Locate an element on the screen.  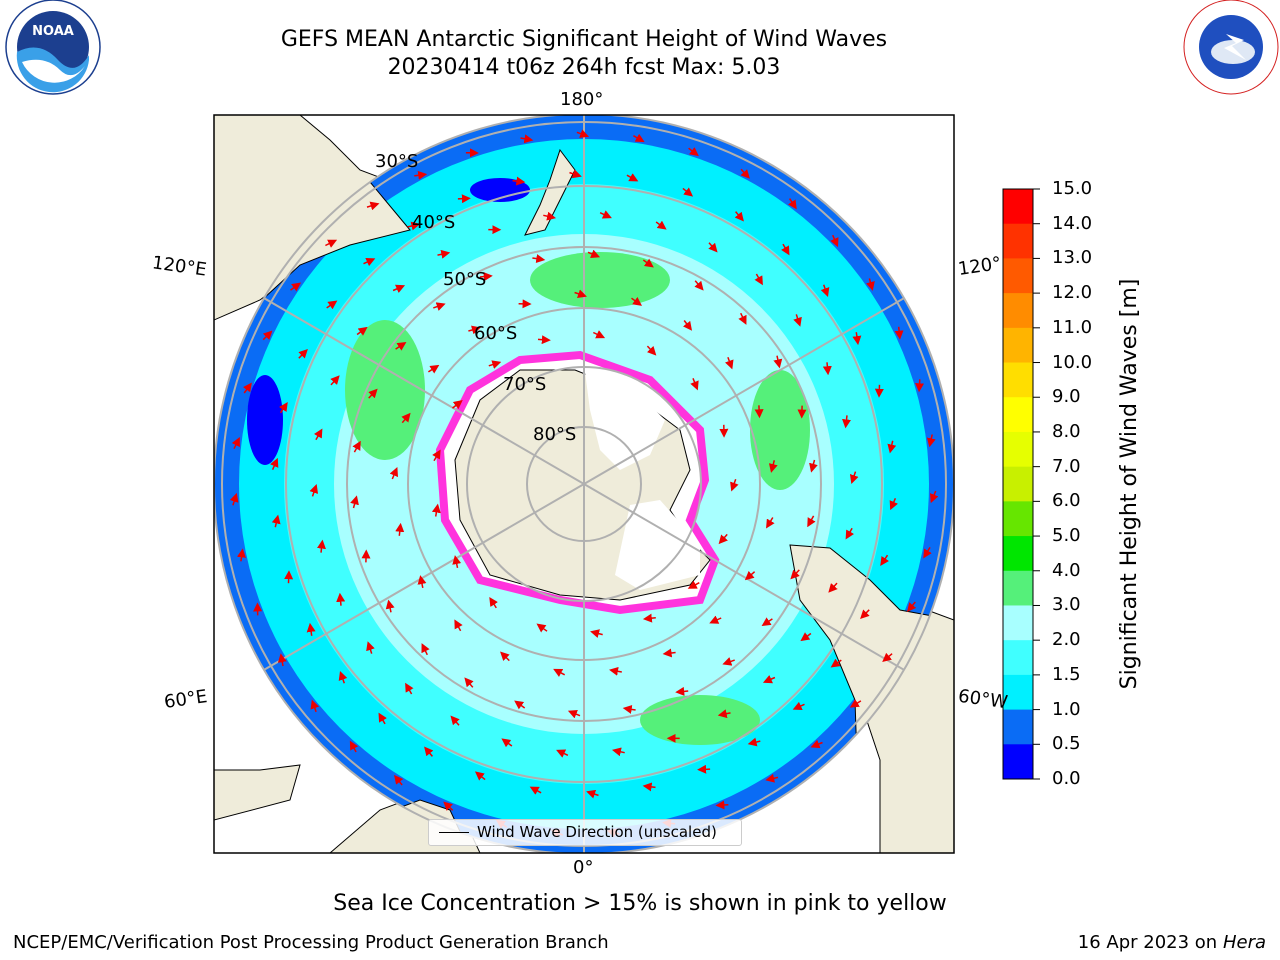
noaa-logo: NOAA is located at coordinates (53, 47).